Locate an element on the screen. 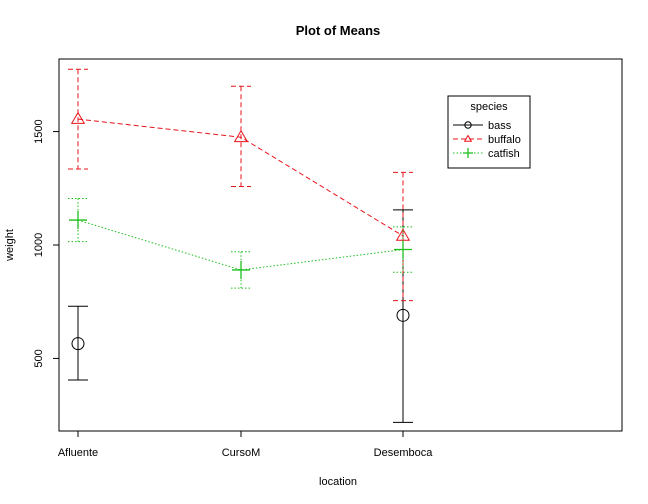 The height and width of the screenshot is (504, 648). x-tick-label: Desemboca is located at coordinates (404, 453).